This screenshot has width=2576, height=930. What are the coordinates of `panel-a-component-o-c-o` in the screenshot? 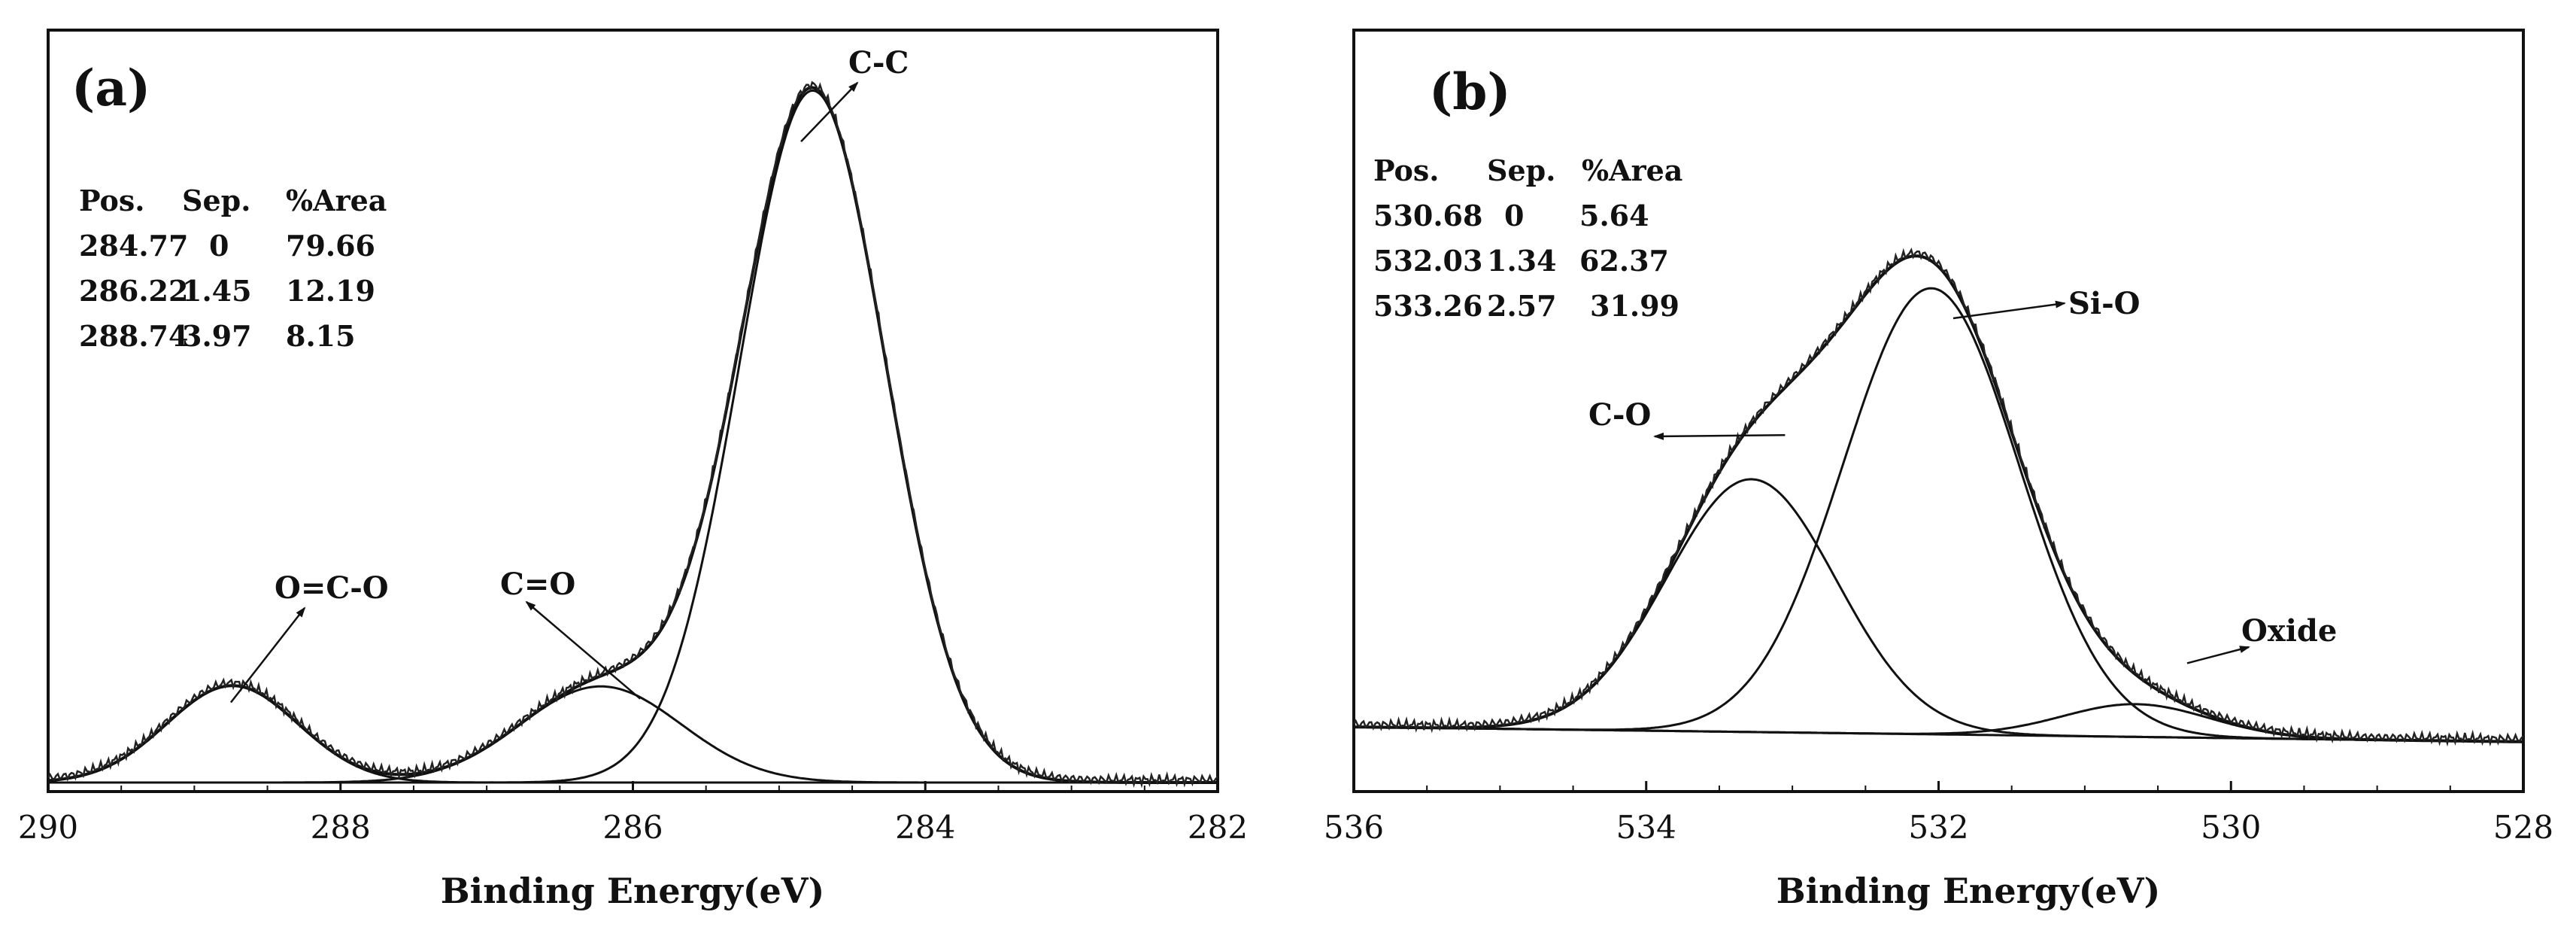 It's located at (632, 734).